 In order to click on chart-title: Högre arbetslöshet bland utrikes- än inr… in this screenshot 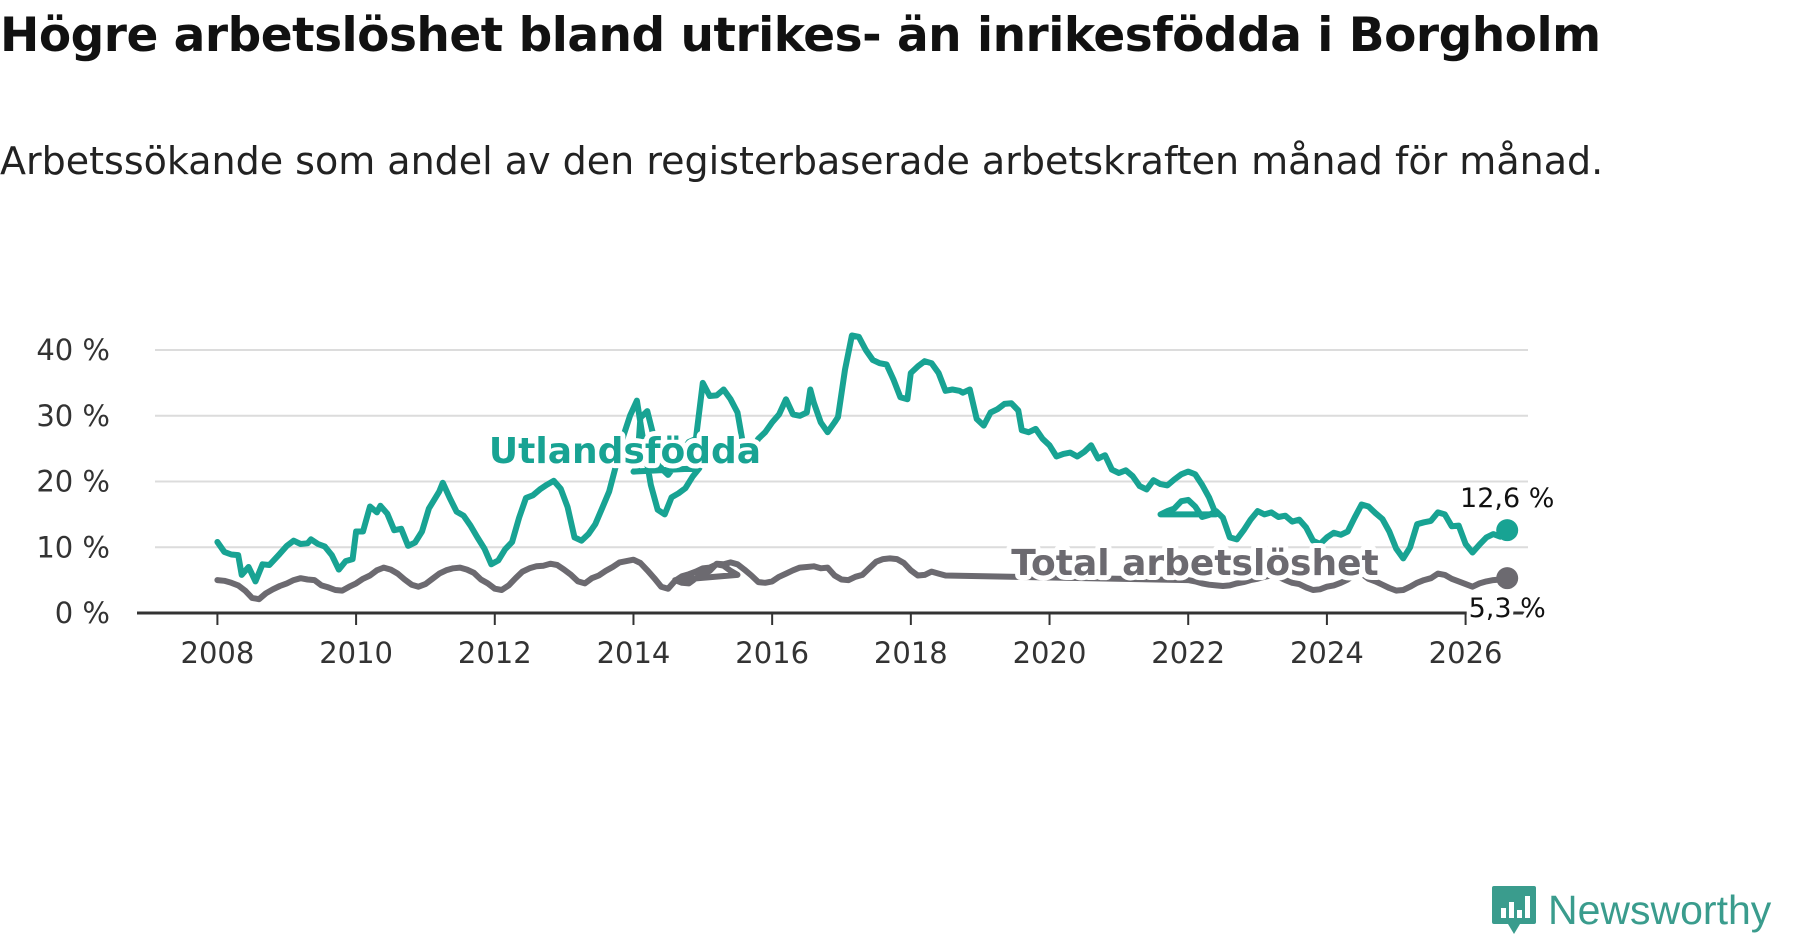, I will do `click(800, 35)`.